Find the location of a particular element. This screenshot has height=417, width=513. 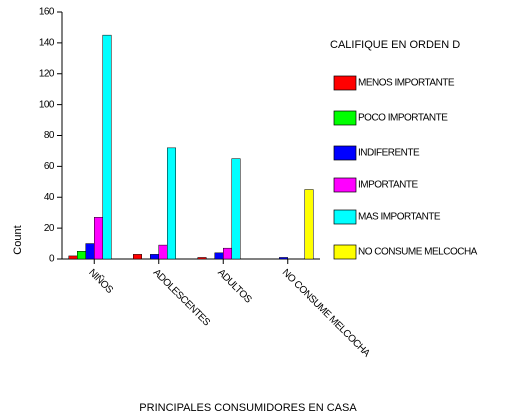

y-tick-label: 20 is located at coordinates (49, 228).